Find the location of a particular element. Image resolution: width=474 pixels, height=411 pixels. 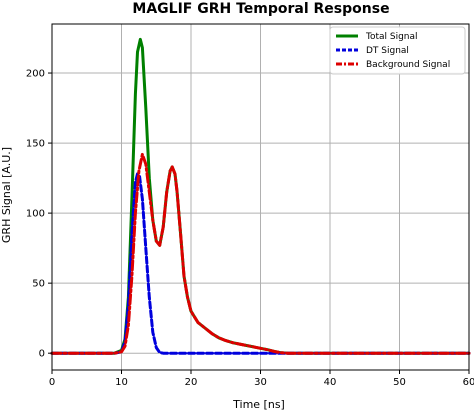

x-tick-label: 20 is located at coordinates (191, 382).